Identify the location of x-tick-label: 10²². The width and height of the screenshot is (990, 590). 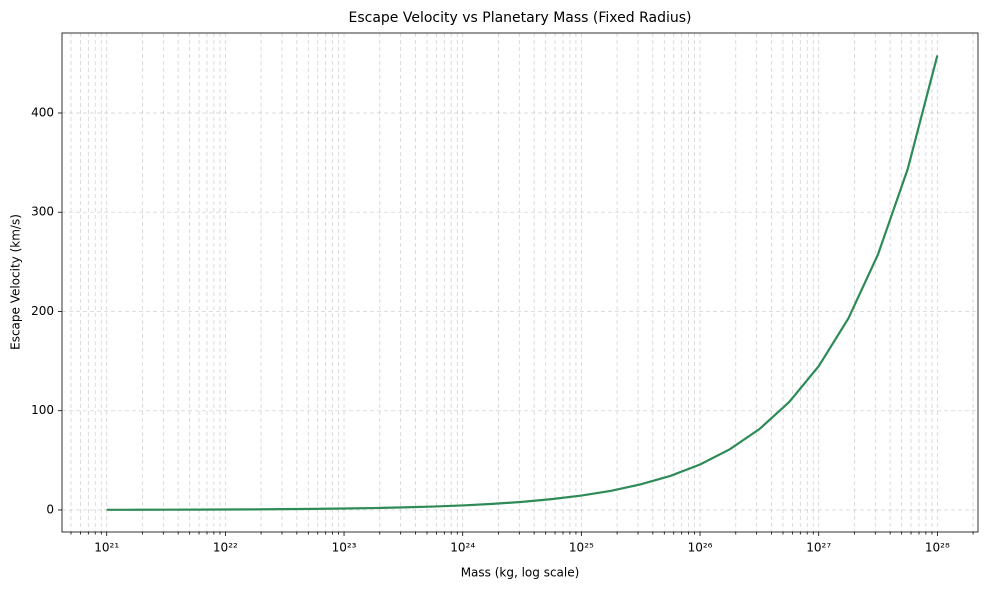
(225, 548).